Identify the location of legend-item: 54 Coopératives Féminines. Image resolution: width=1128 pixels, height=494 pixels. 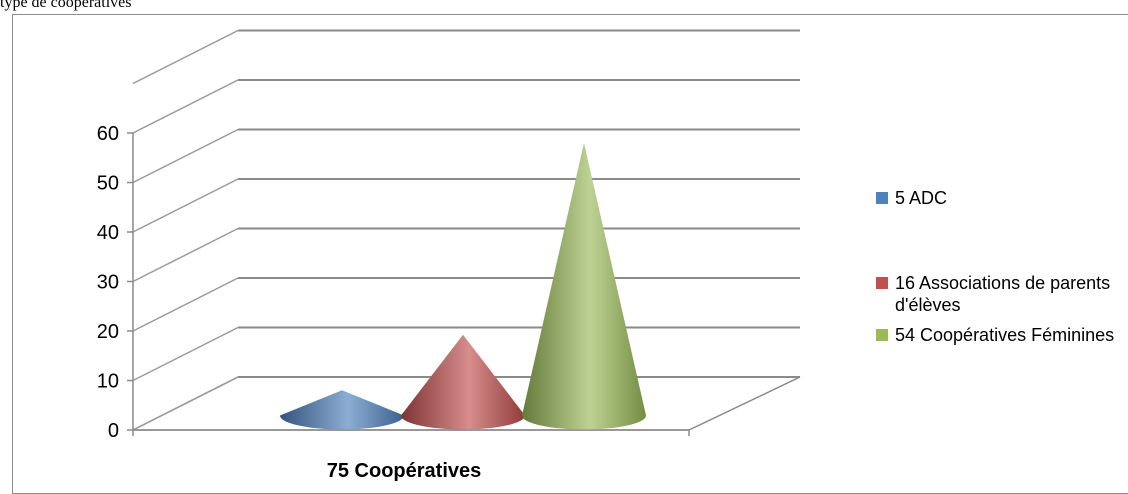
(995, 335).